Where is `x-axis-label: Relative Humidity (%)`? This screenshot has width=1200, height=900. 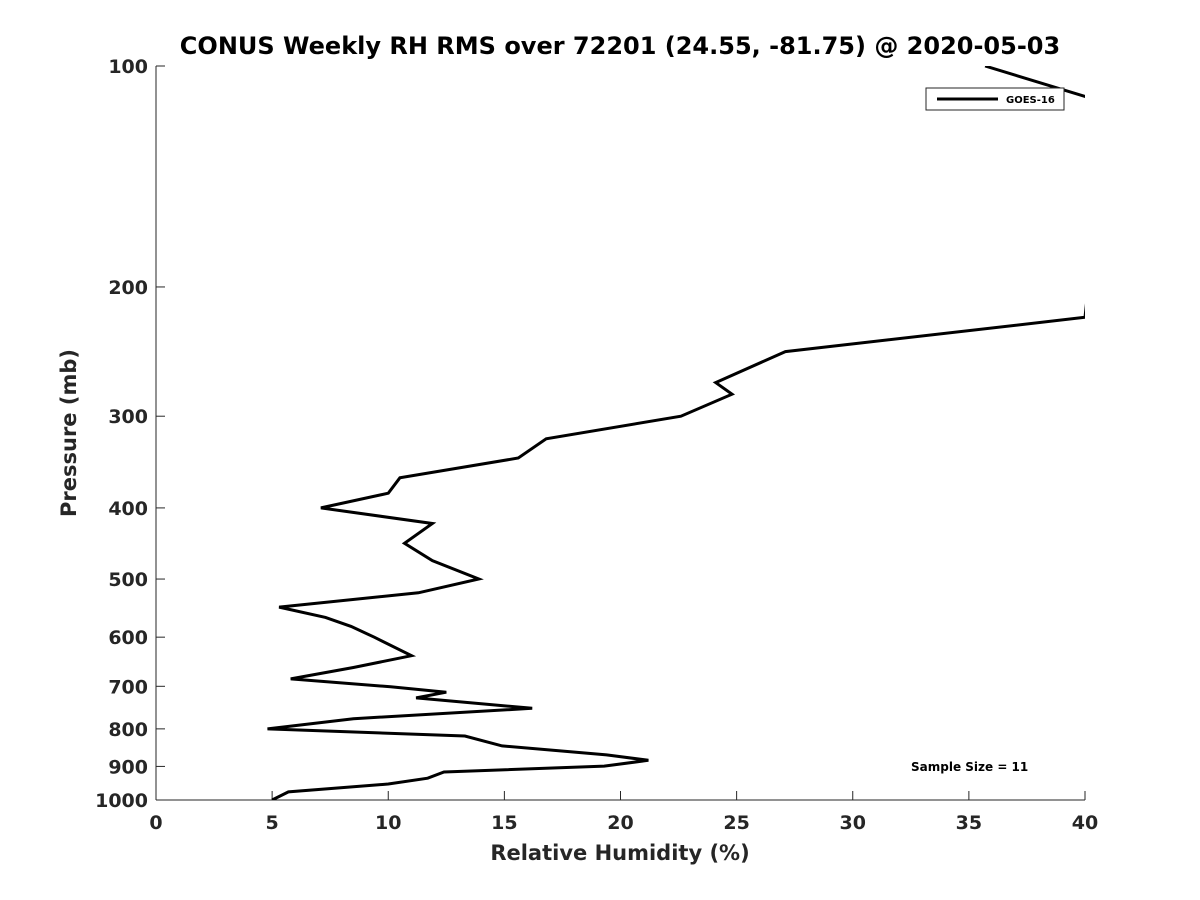
x-axis-label: Relative Humidity (%) is located at coordinates (619, 853).